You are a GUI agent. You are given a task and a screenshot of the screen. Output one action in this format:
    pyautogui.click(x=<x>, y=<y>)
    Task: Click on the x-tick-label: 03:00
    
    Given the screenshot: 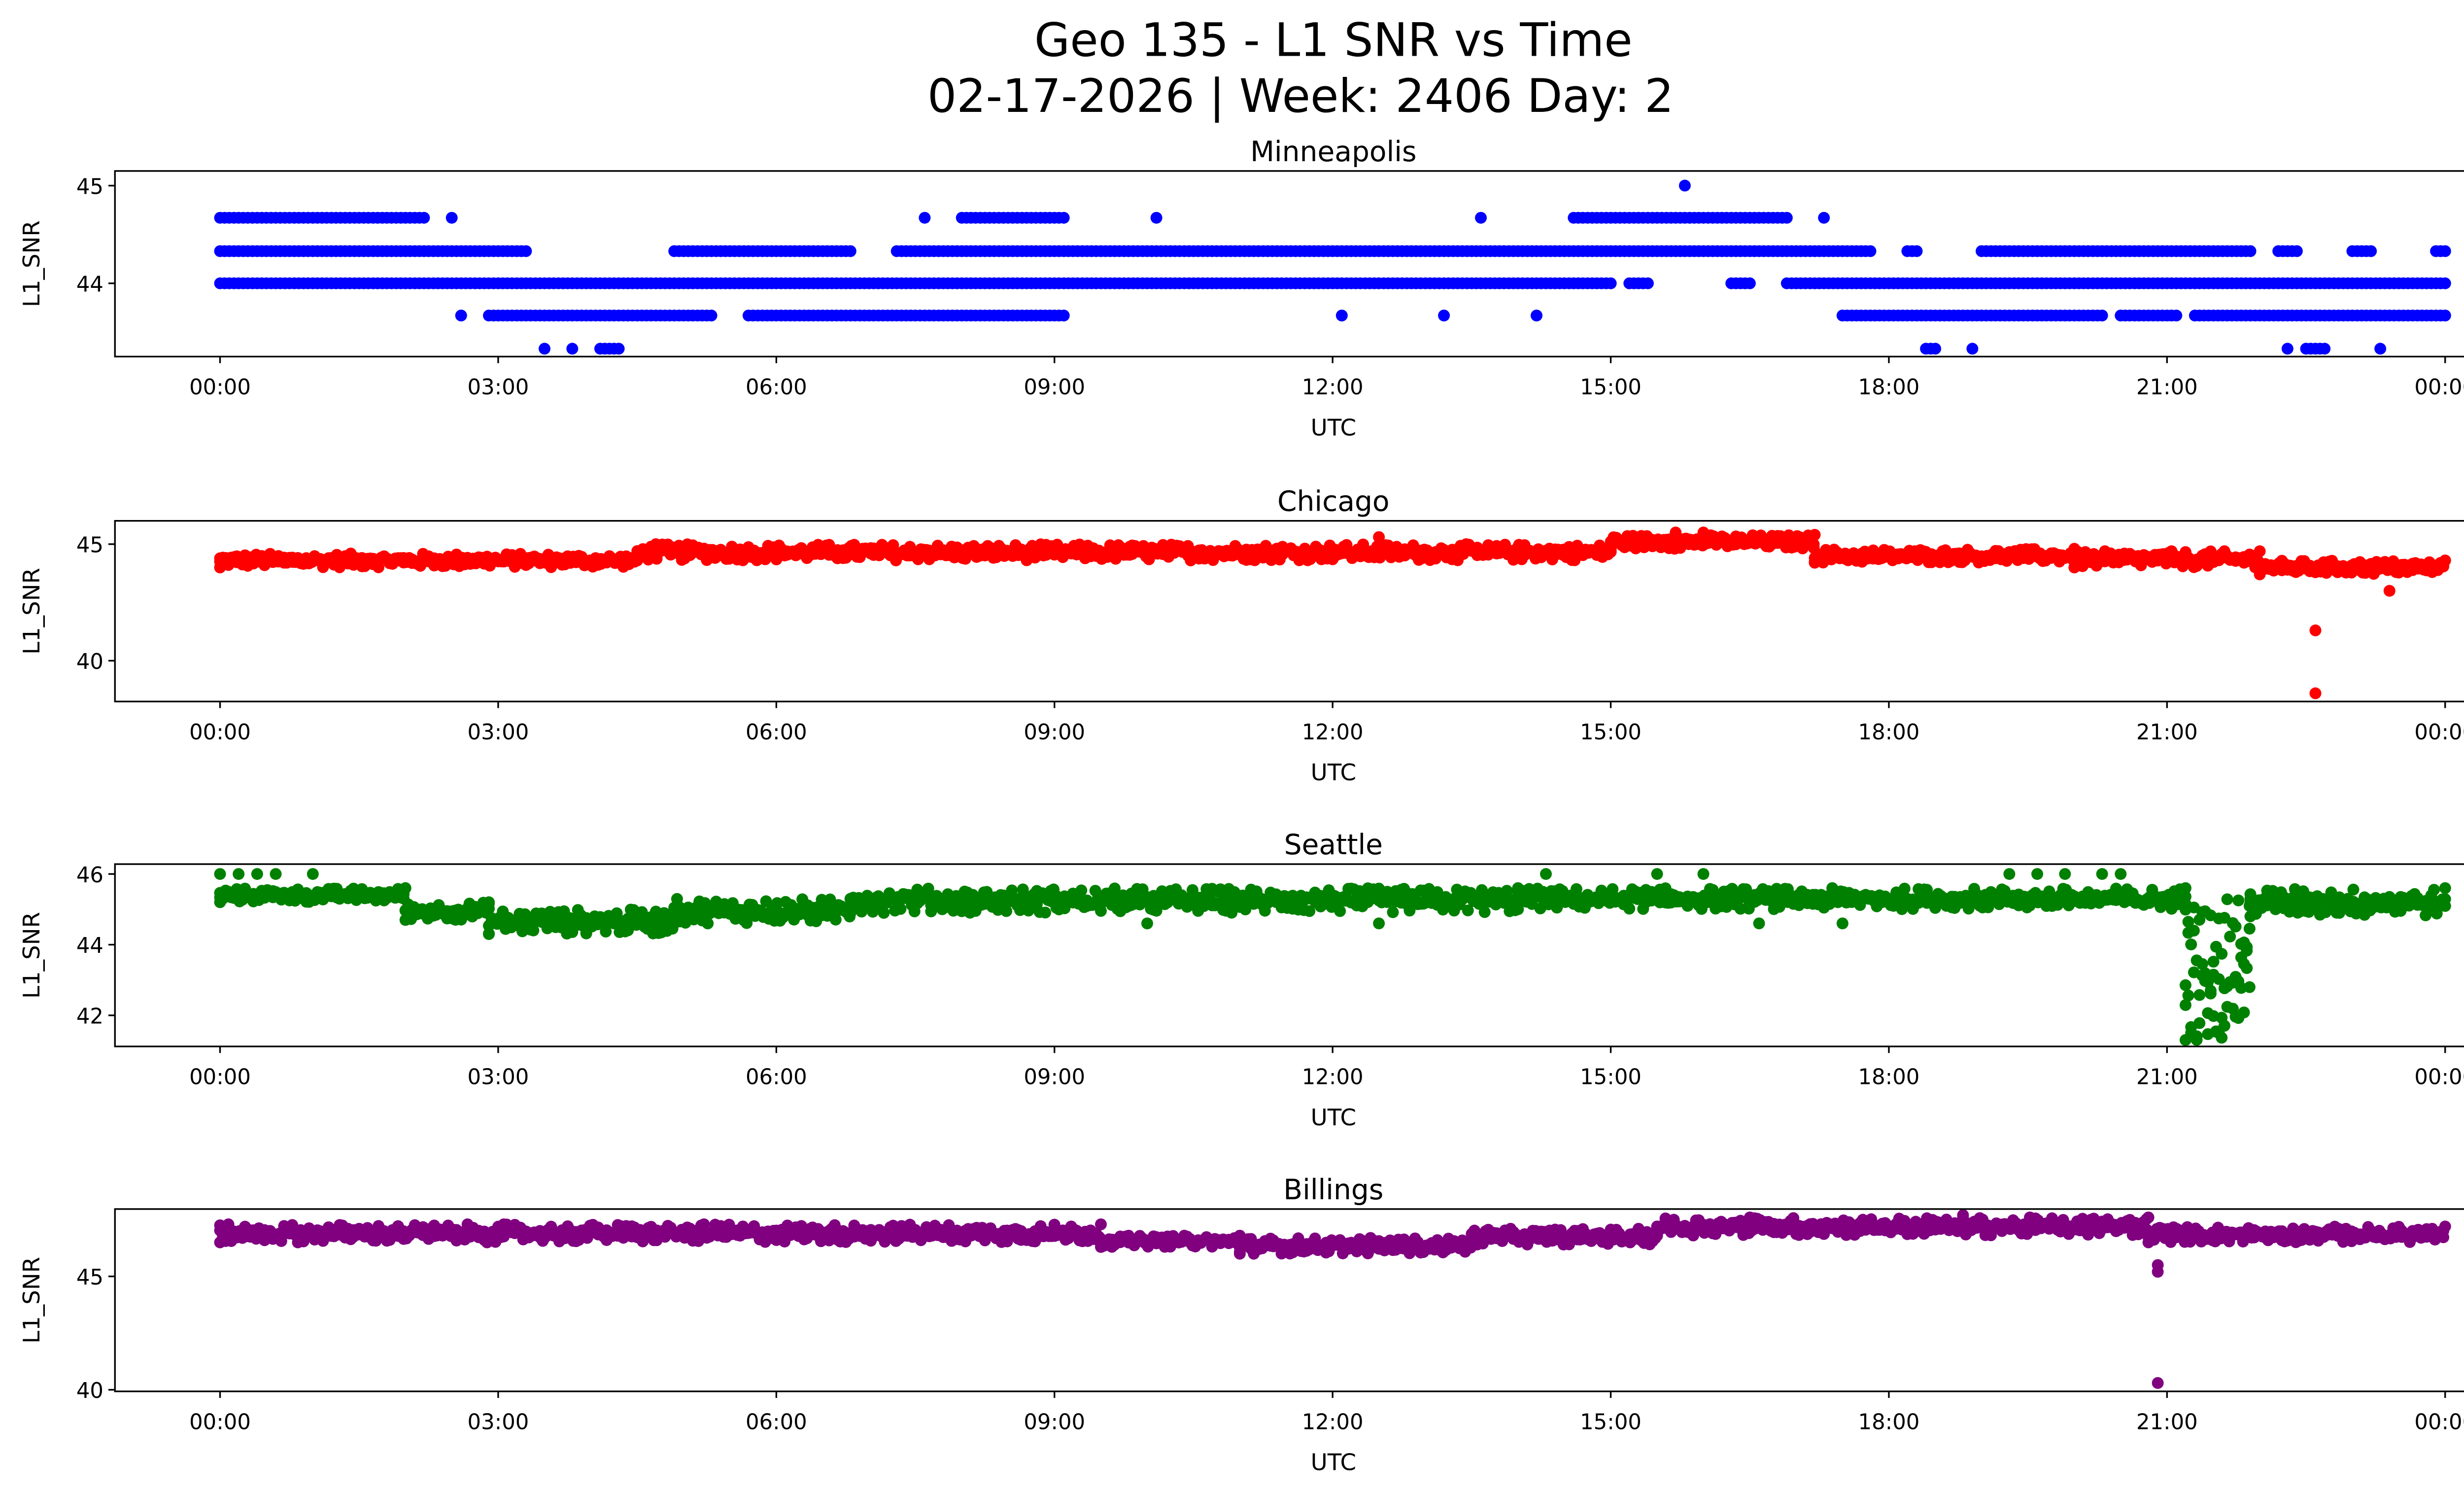 What is the action you would take?
    pyautogui.click(x=498, y=732)
    